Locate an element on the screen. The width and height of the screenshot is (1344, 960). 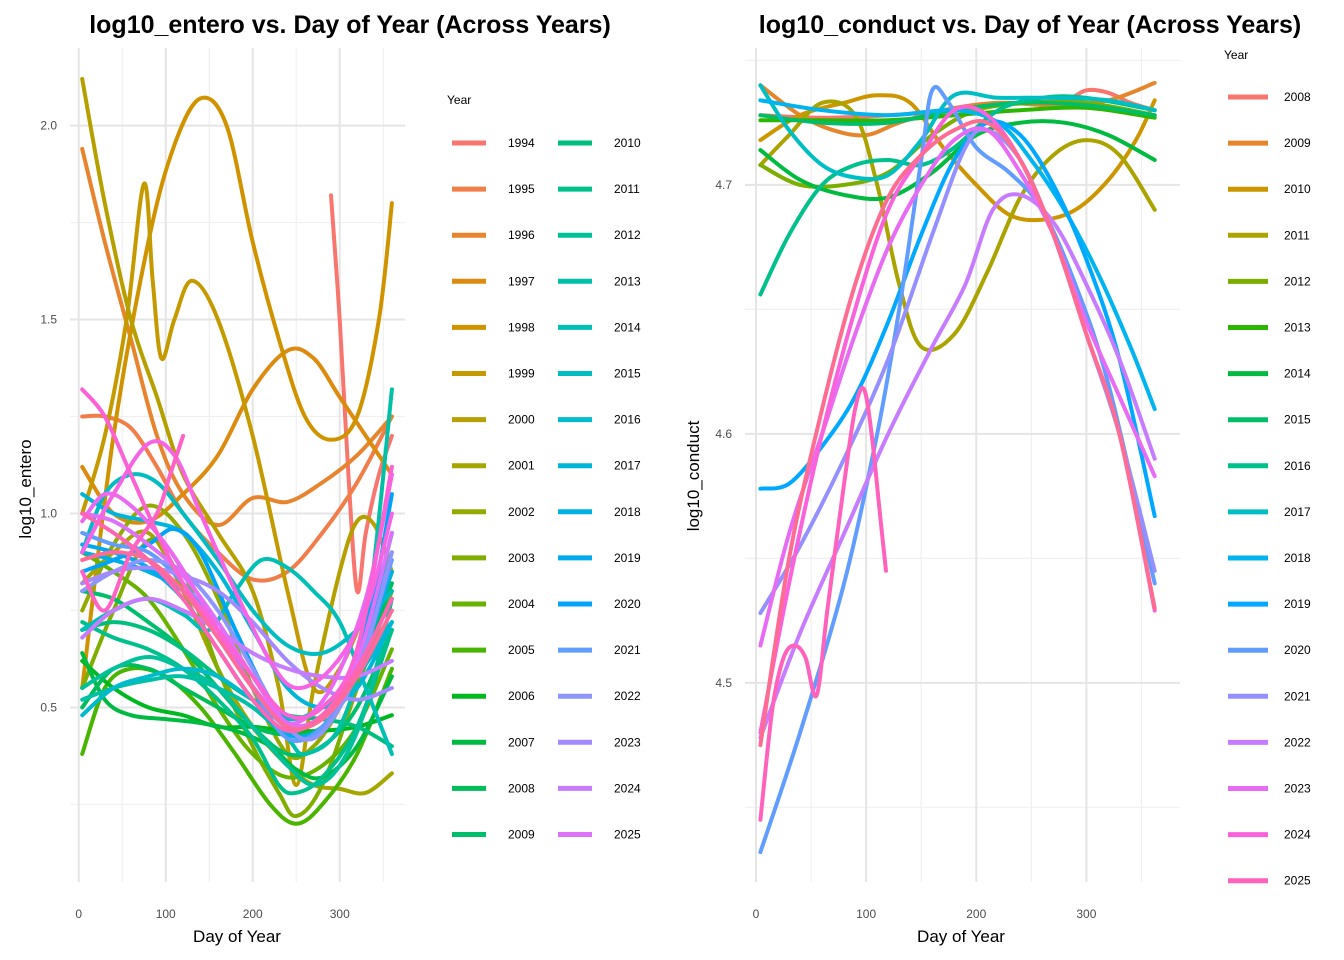
right-chart-legend-label: 2021 is located at coordinates (1297, 696).